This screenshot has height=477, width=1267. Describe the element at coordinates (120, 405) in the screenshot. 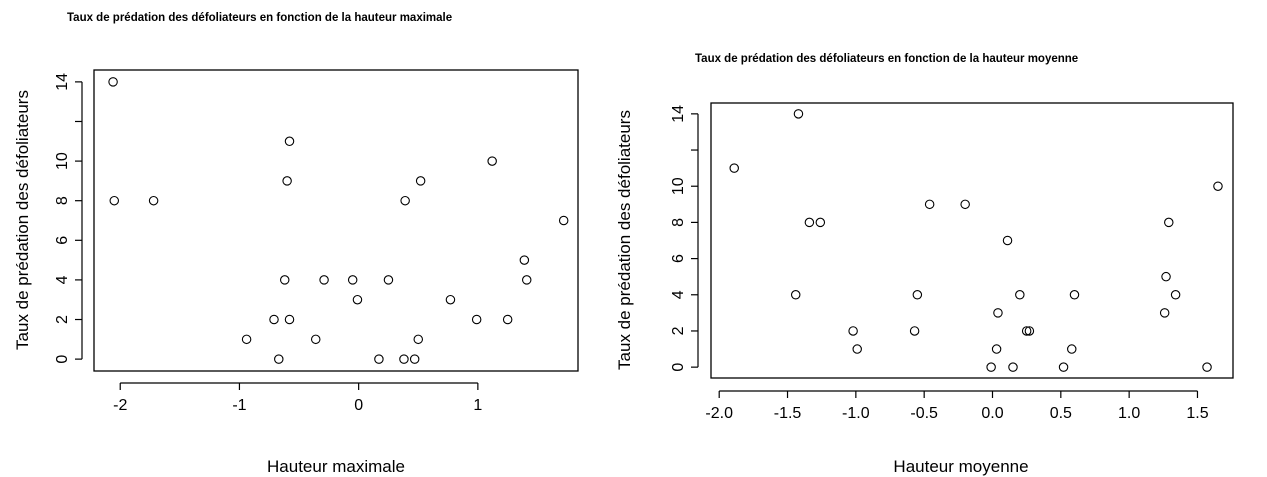

I see `x-tick-label: -2` at that location.